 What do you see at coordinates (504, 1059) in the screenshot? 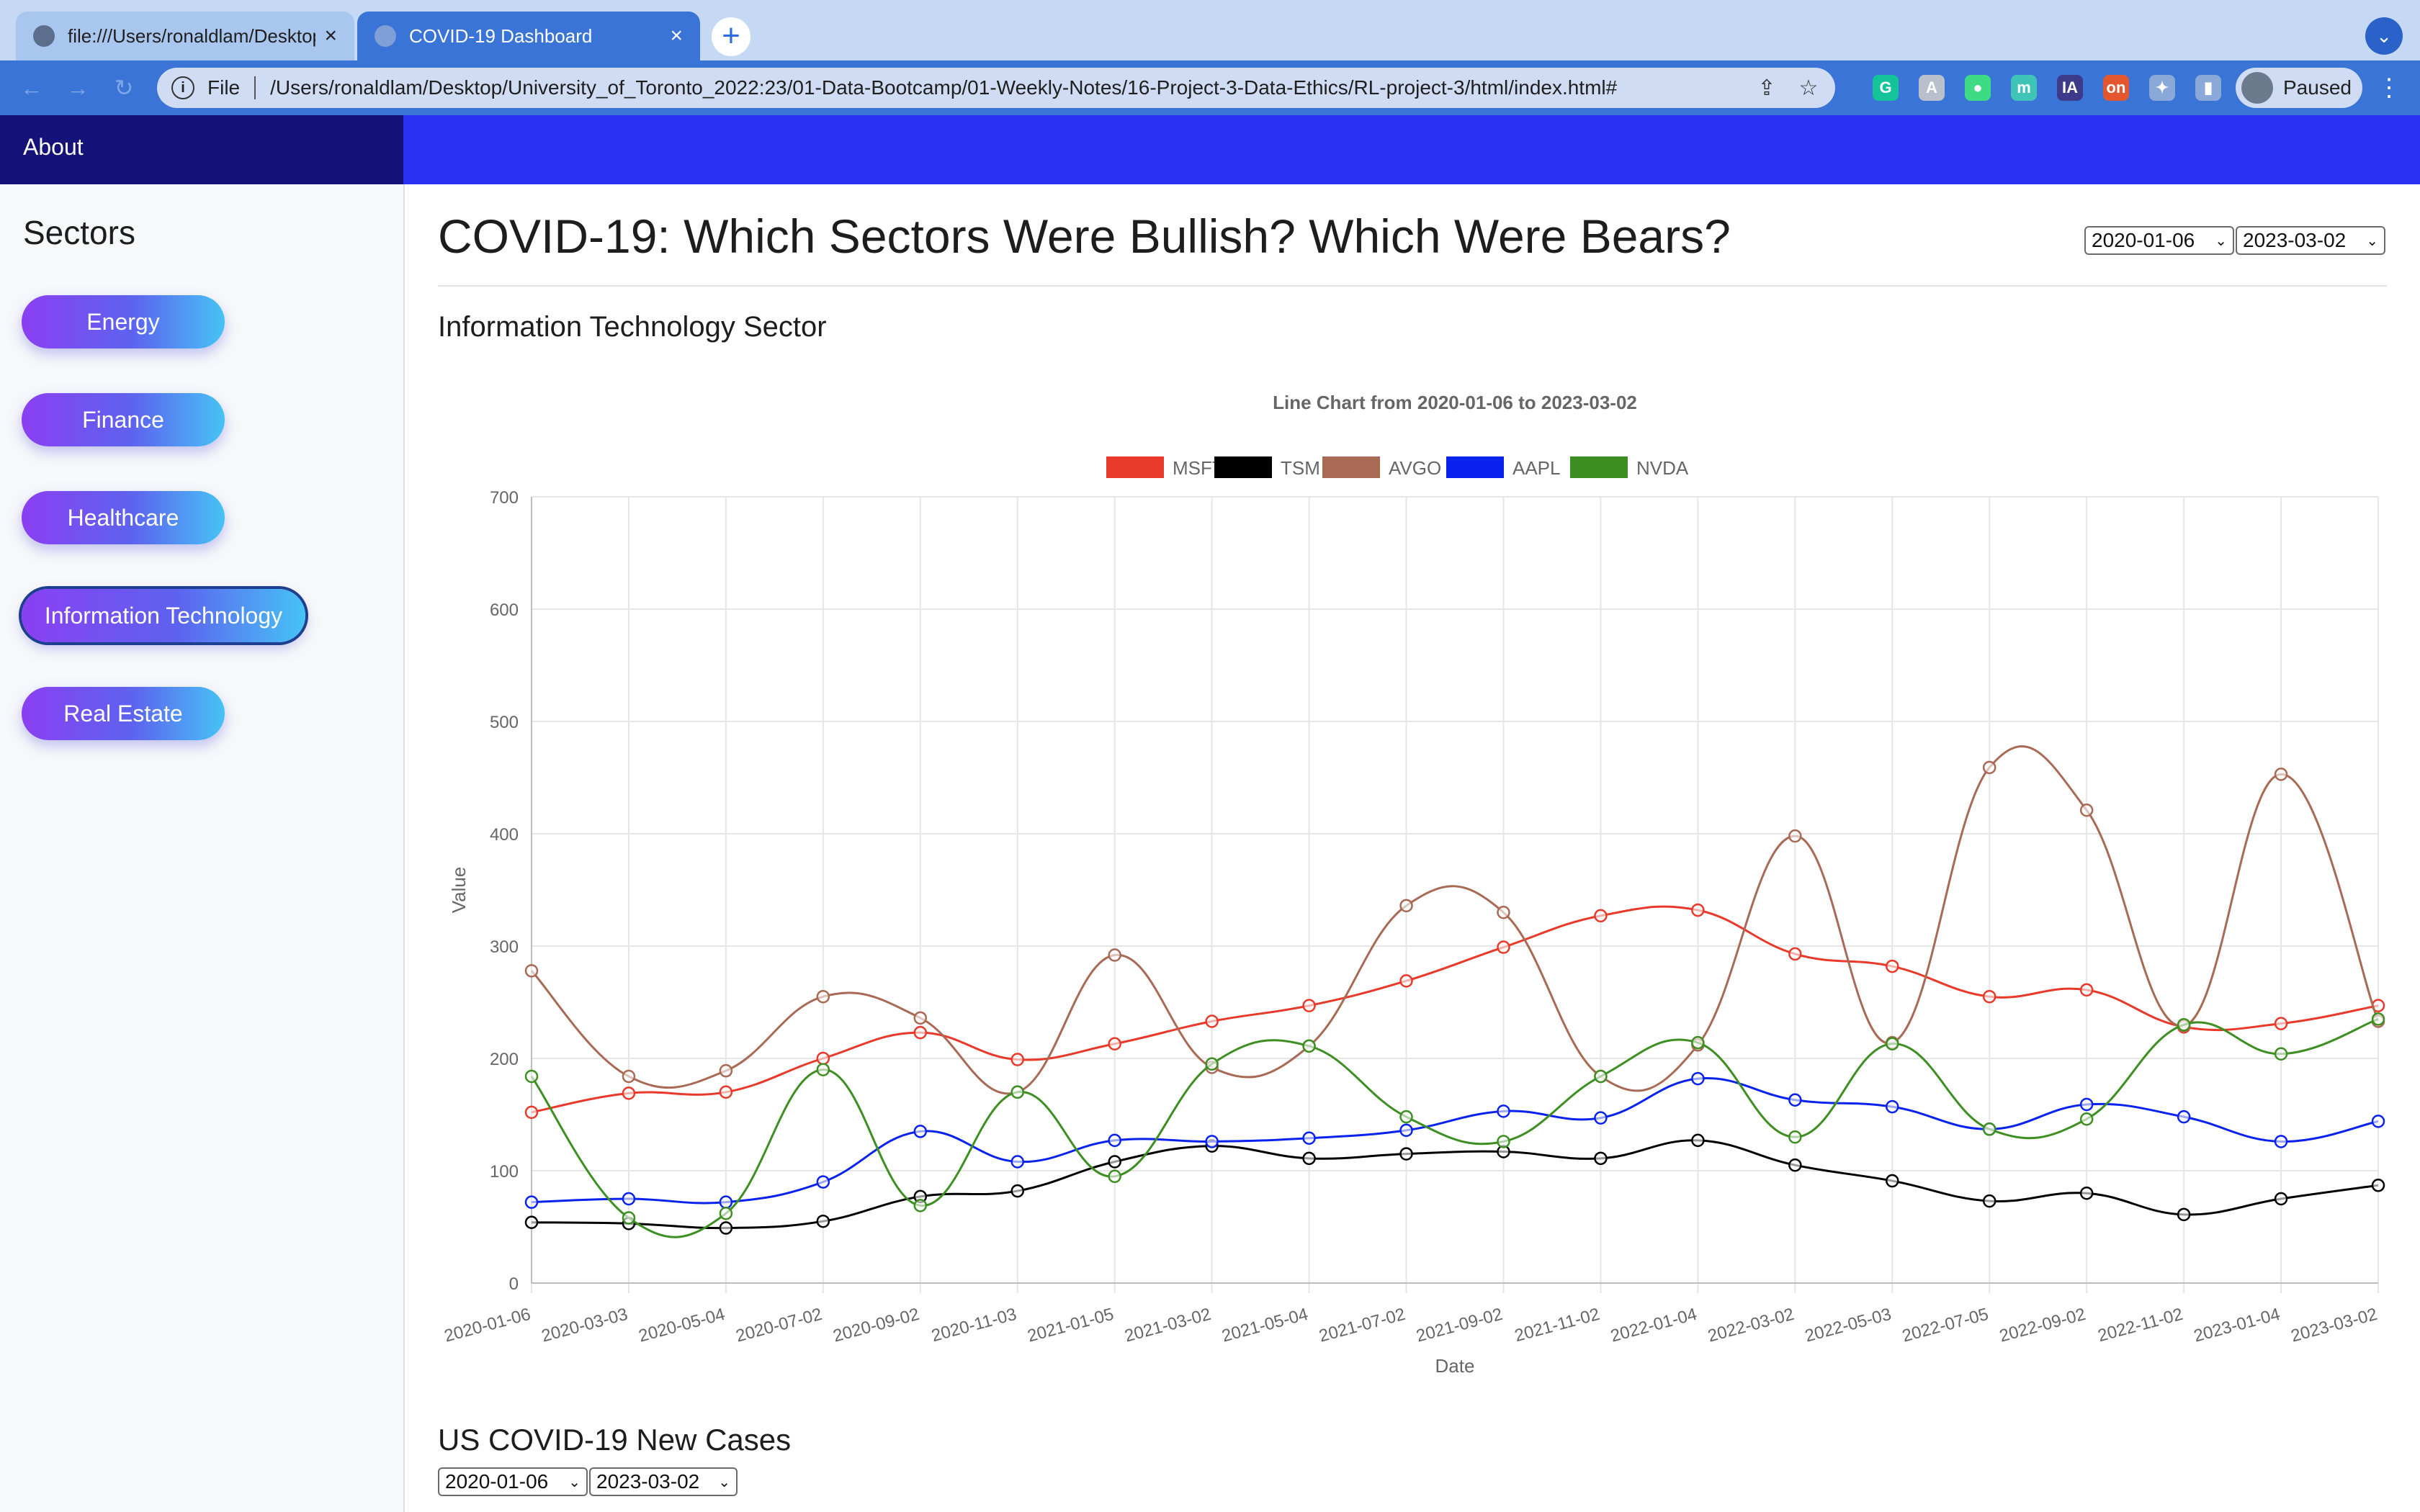
I see `y-tick-label: 200` at bounding box center [504, 1059].